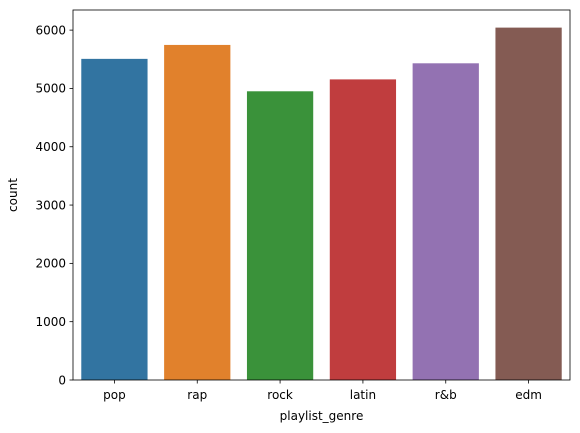  I want to click on x-tick-label: rock, so click(280, 395).